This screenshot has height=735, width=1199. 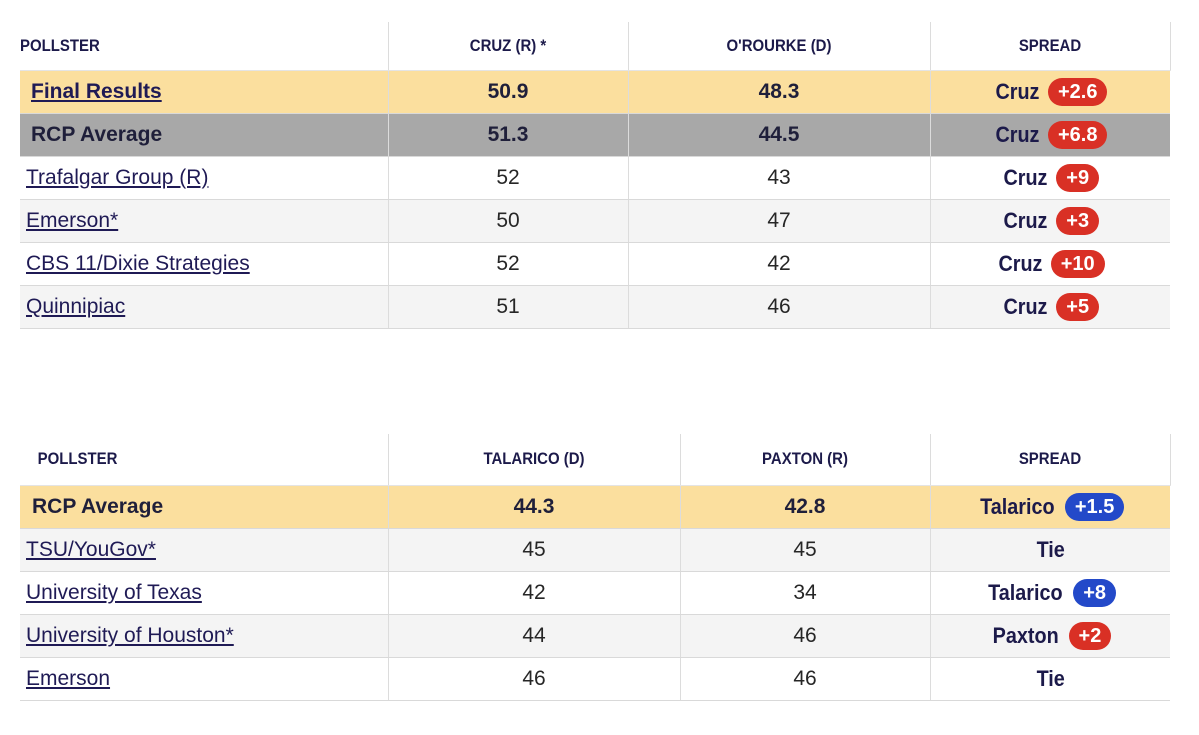 What do you see at coordinates (805, 593) in the screenshot?
I see `paxton-value: 34` at bounding box center [805, 593].